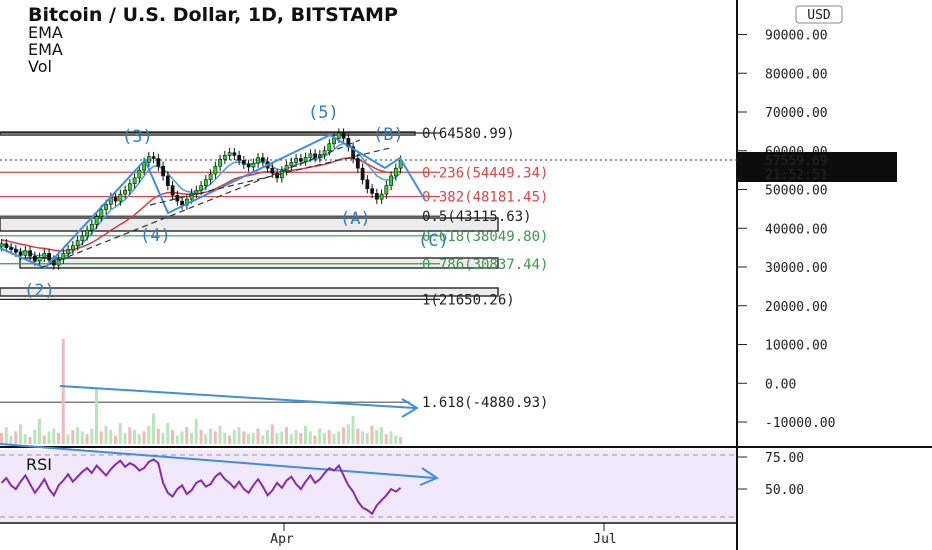 The width and height of the screenshot is (932, 550). What do you see at coordinates (796, 307) in the screenshot?
I see `price-tick-label: 20000.00` at bounding box center [796, 307].